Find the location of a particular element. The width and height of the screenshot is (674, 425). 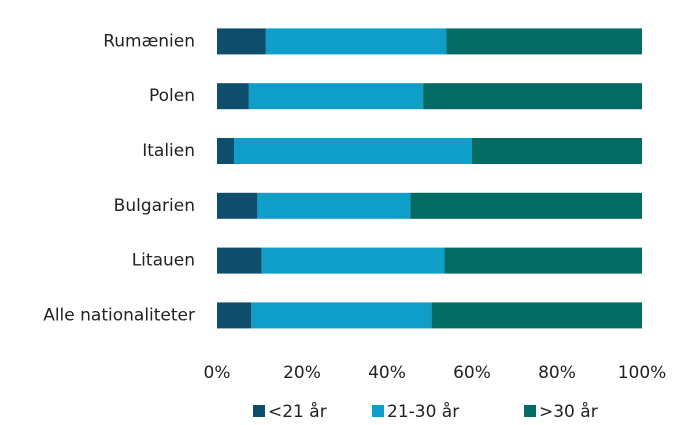

category-label: Litauen is located at coordinates (163, 261).